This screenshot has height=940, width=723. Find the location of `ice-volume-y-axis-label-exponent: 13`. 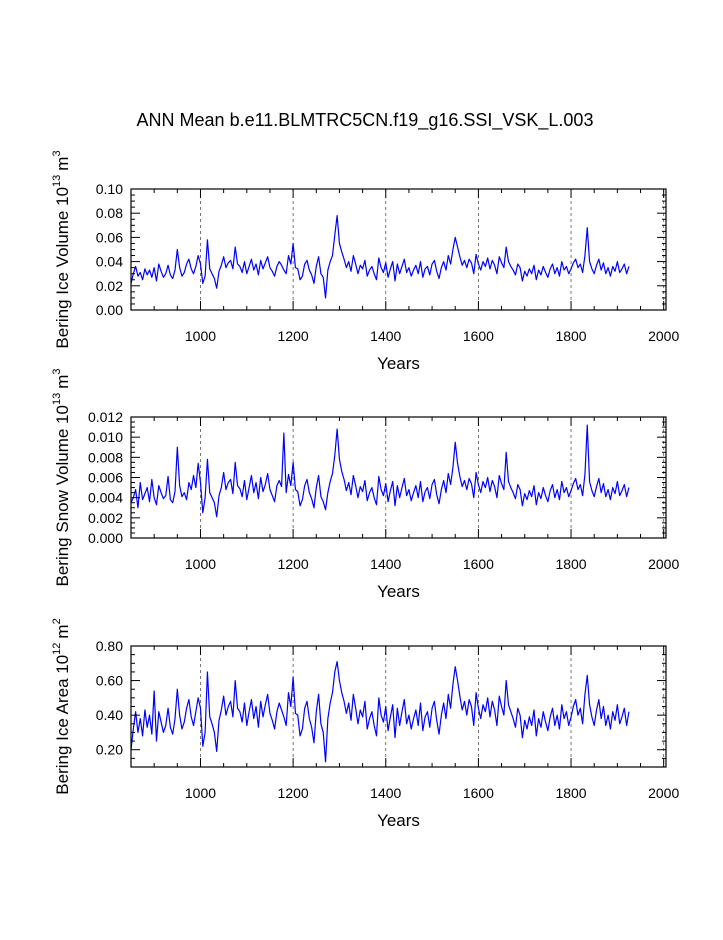

ice-volume-y-axis-label-exponent: 13 is located at coordinates (57, 181).